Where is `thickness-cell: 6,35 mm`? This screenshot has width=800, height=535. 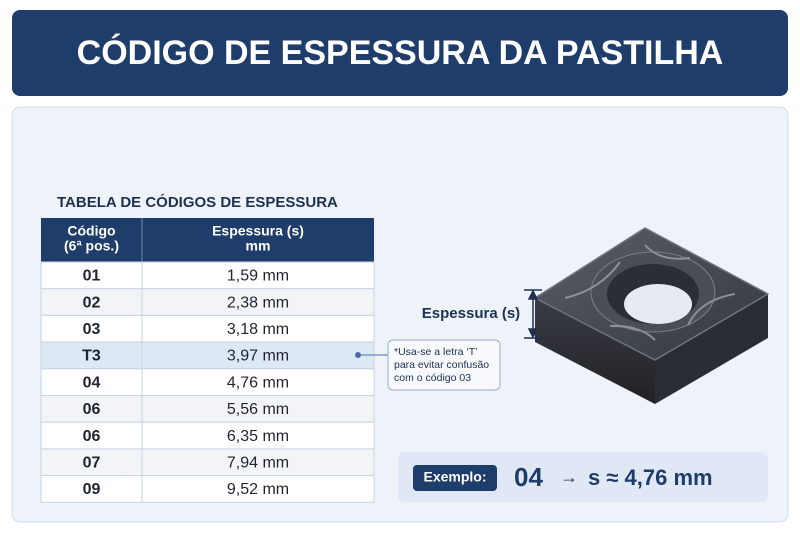
thickness-cell: 6,35 mm is located at coordinates (258, 436).